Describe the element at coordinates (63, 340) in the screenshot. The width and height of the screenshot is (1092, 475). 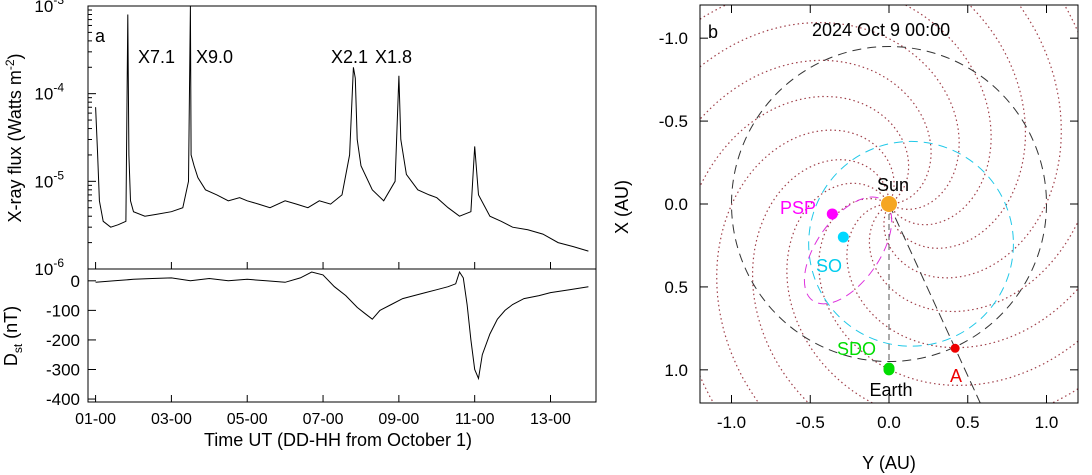
I see `dst-y-tick-label-2: -200` at that location.